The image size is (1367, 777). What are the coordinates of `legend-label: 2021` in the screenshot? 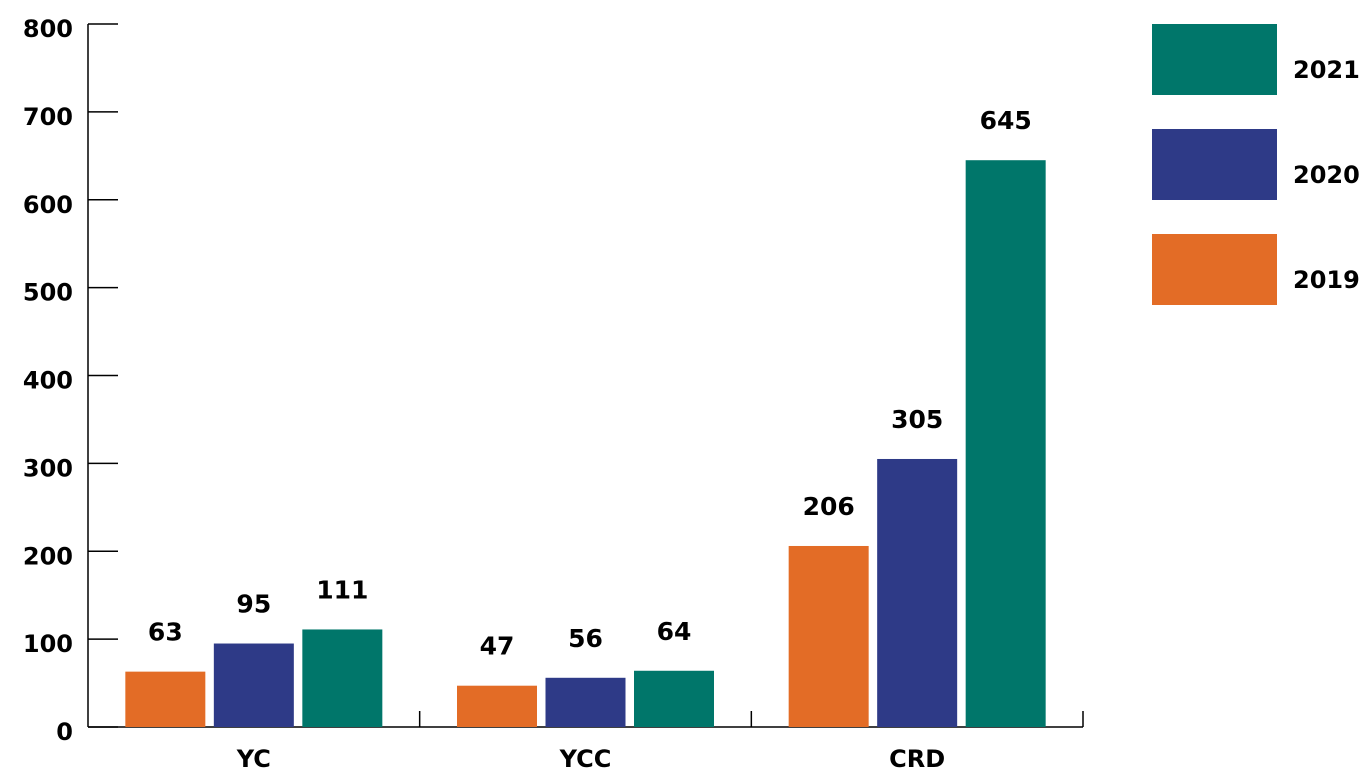 It's located at (1326, 70).